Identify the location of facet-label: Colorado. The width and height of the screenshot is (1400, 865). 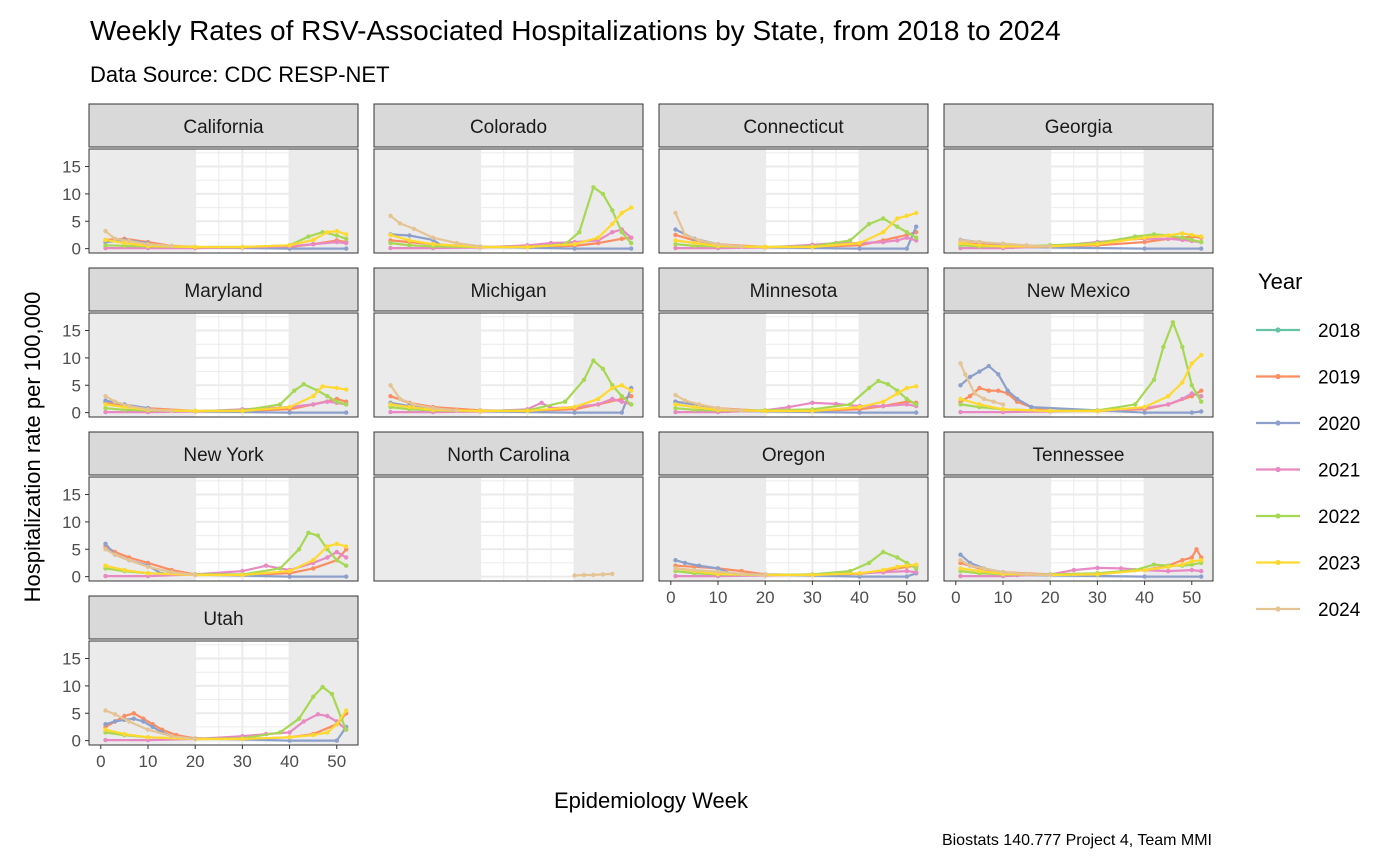
(508, 127).